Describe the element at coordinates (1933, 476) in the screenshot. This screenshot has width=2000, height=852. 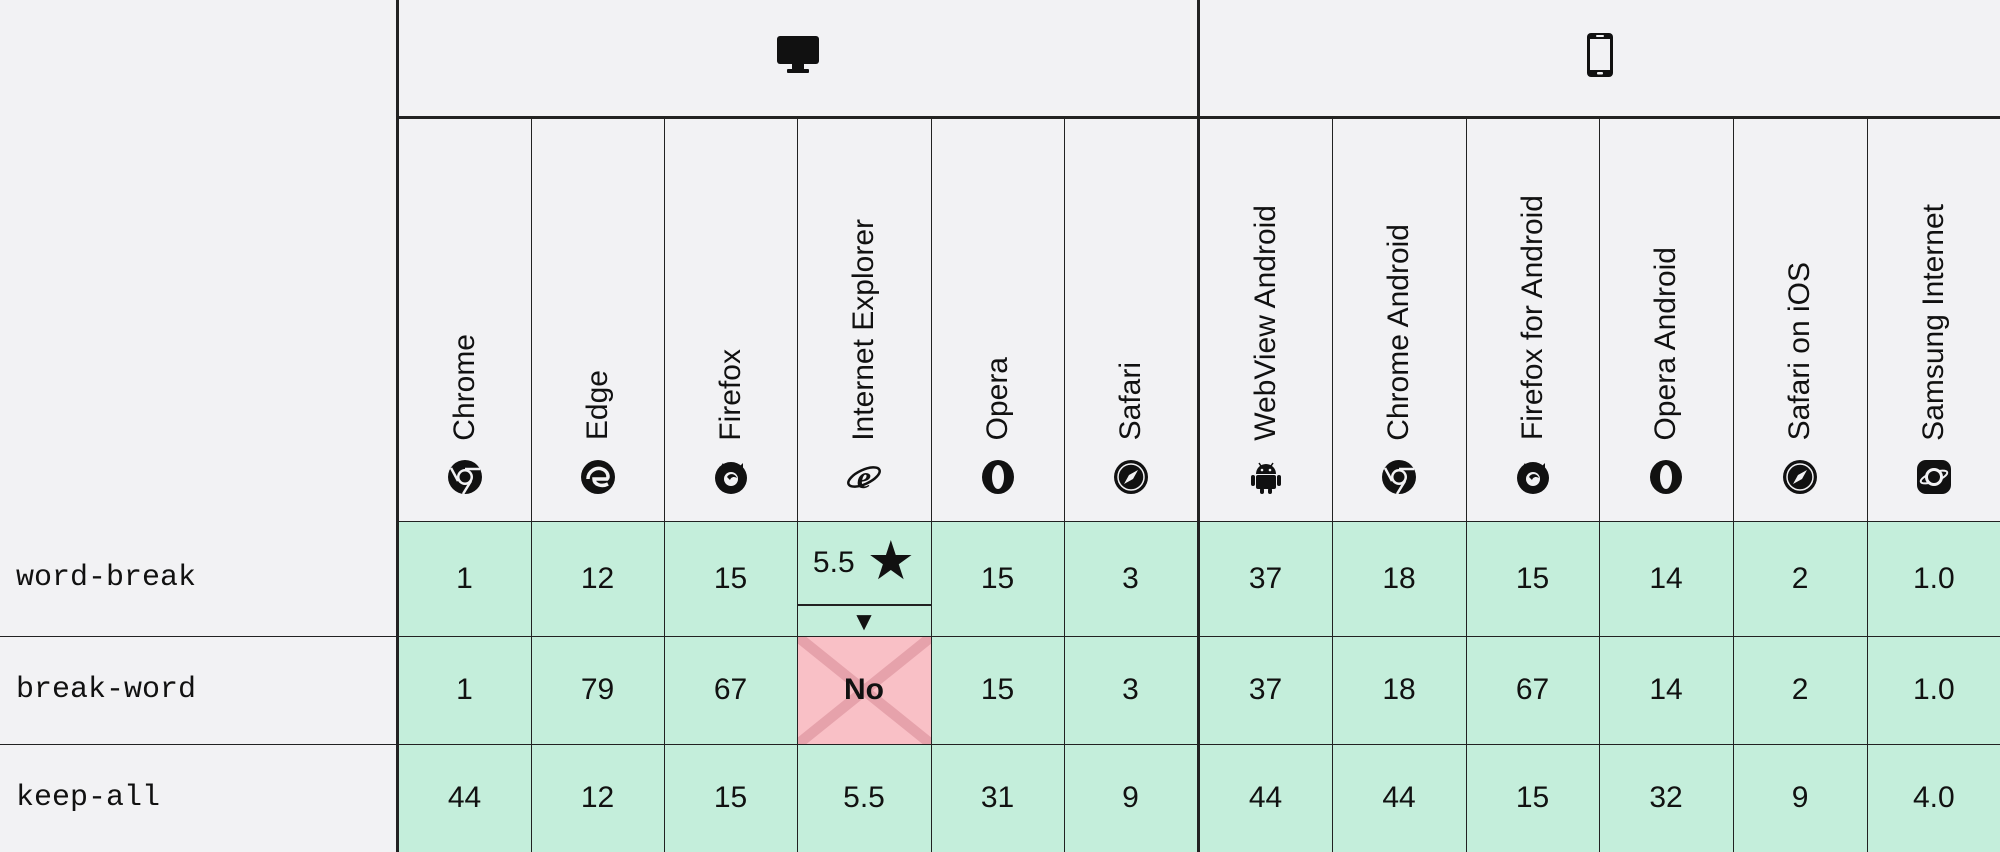
I see `samsung-internet-icon` at that location.